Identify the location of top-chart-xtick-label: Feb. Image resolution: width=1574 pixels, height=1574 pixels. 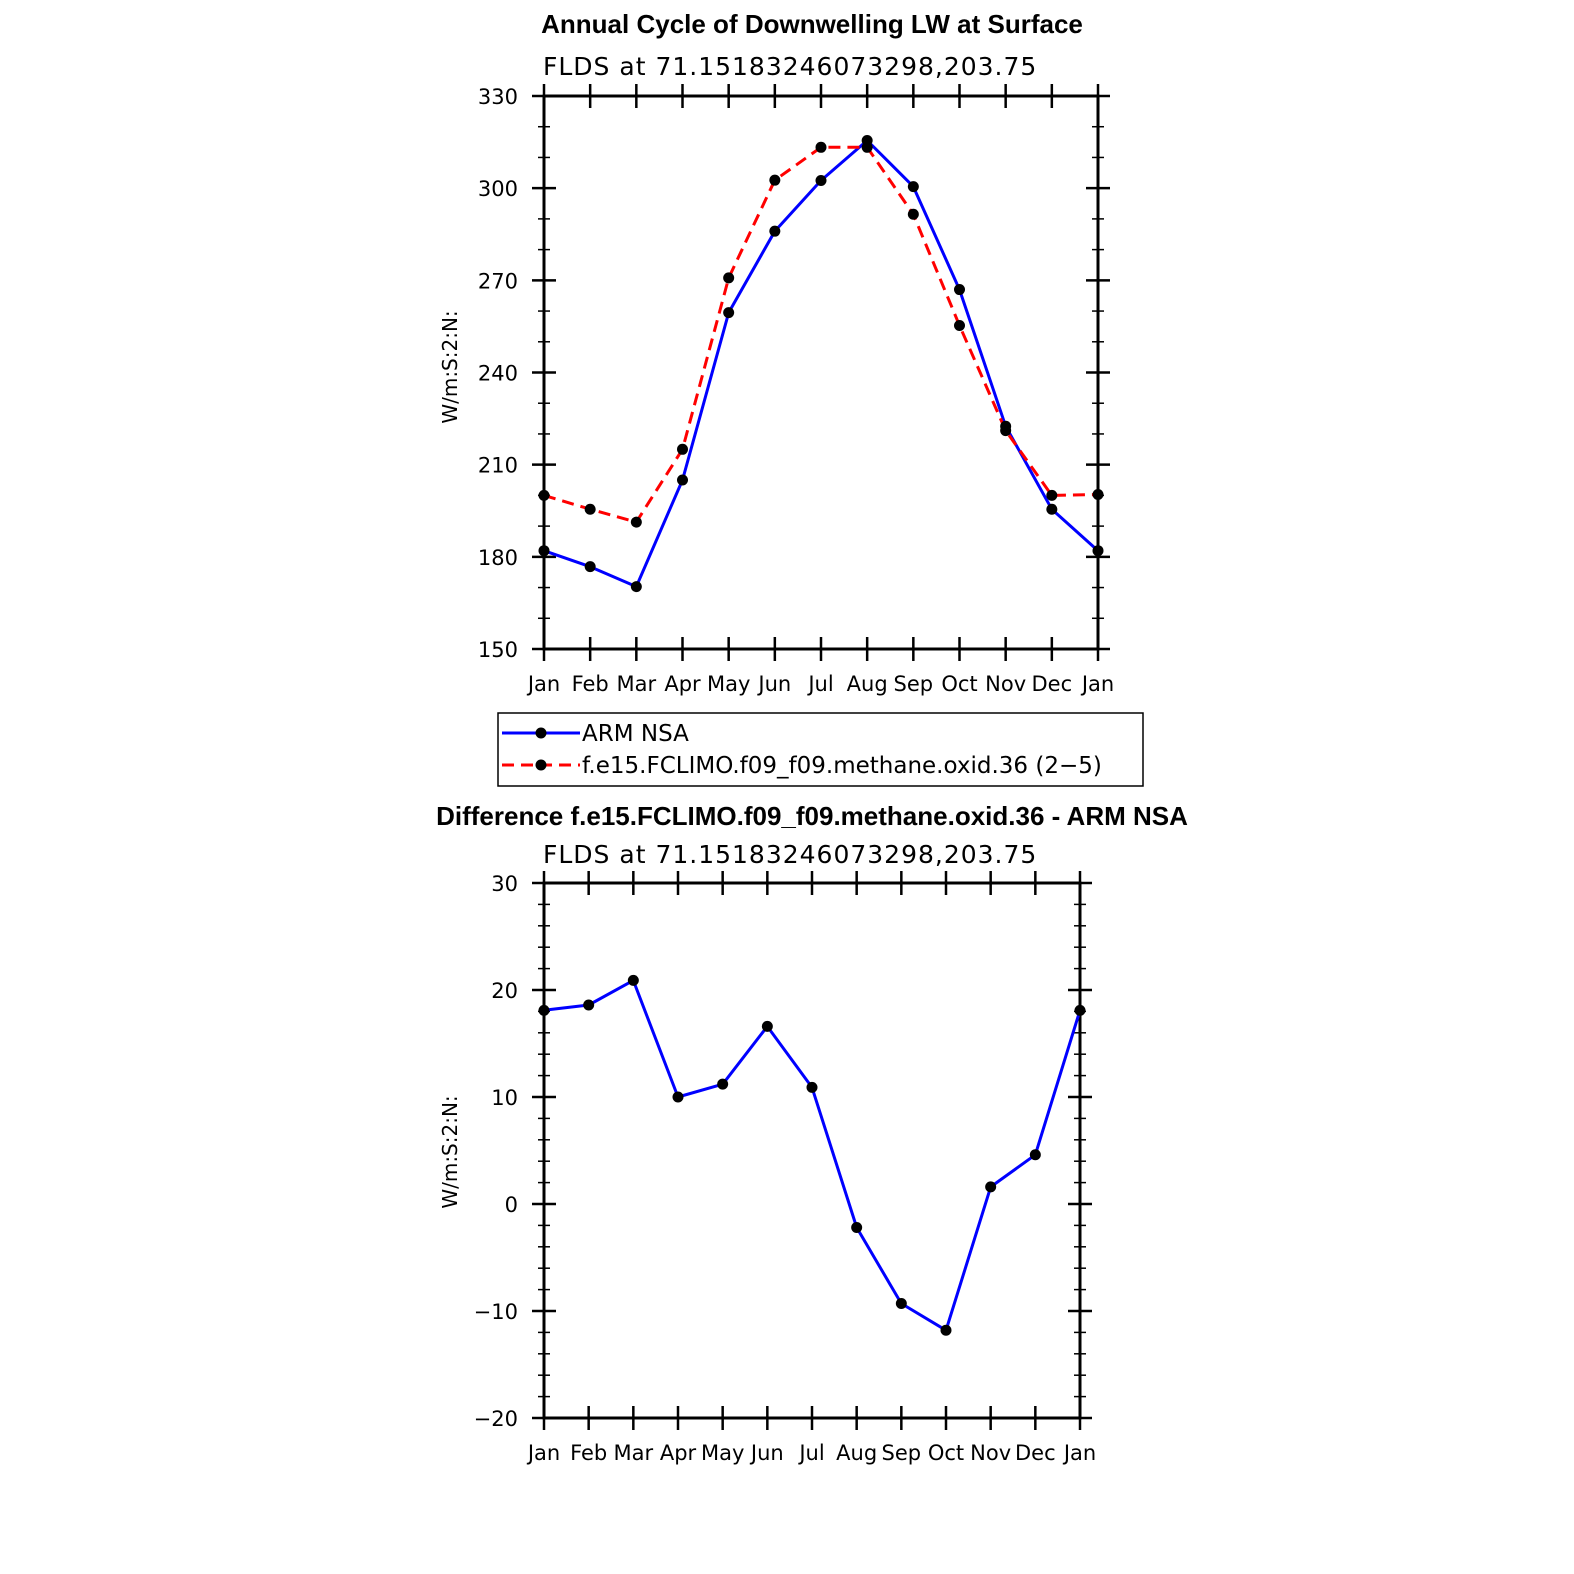
(590, 684).